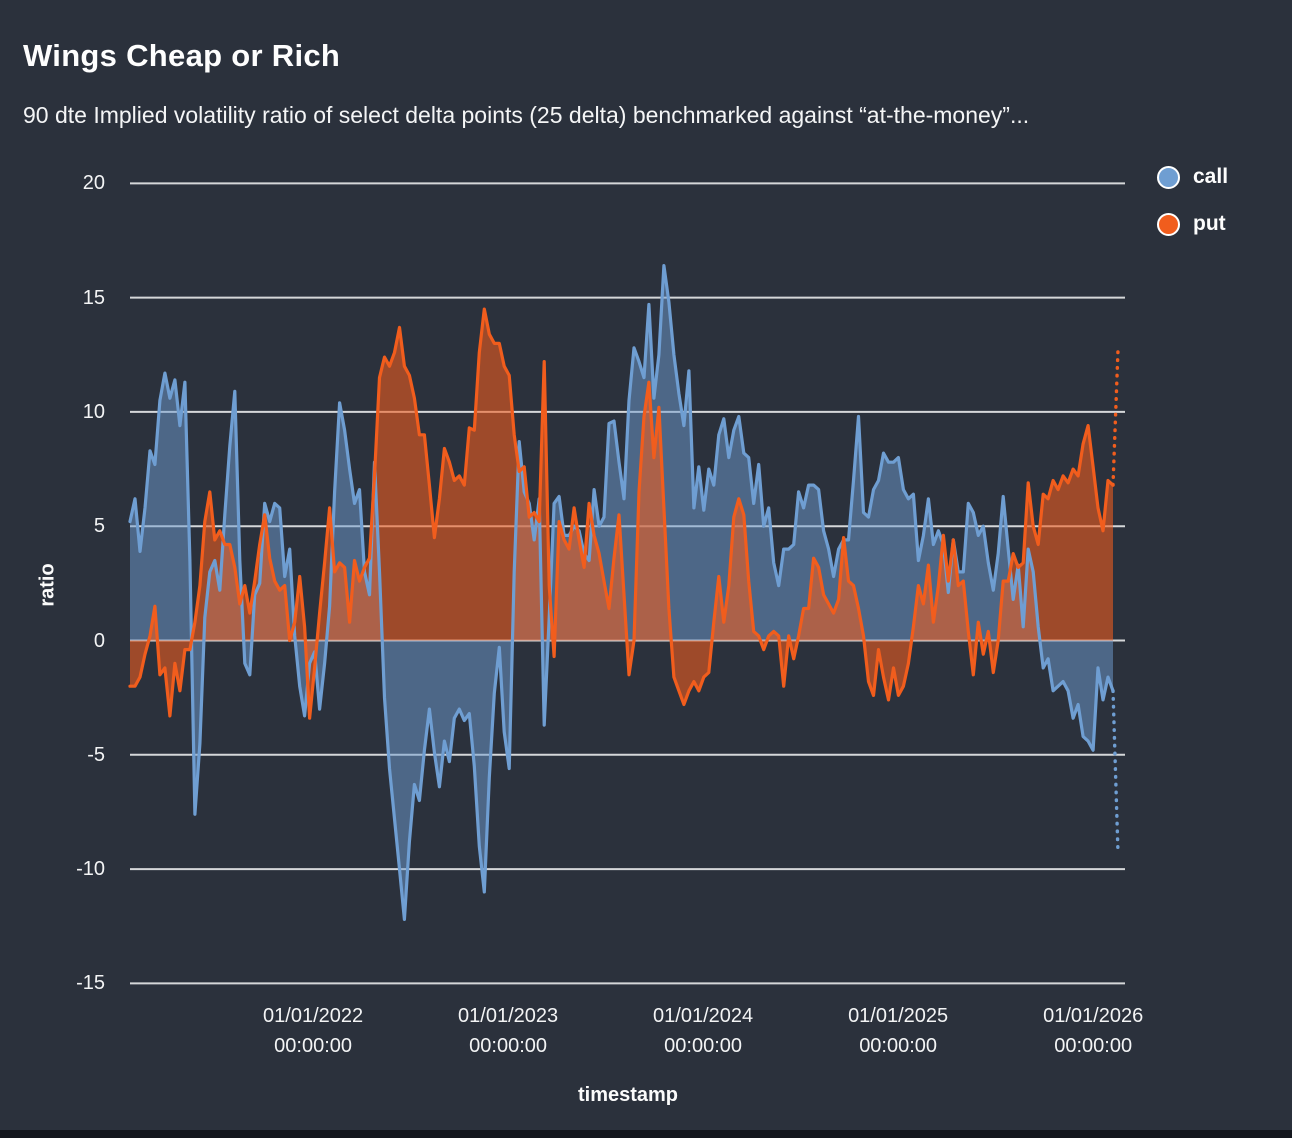  What do you see at coordinates (90, 869) in the screenshot?
I see `y-tick-label: -10` at bounding box center [90, 869].